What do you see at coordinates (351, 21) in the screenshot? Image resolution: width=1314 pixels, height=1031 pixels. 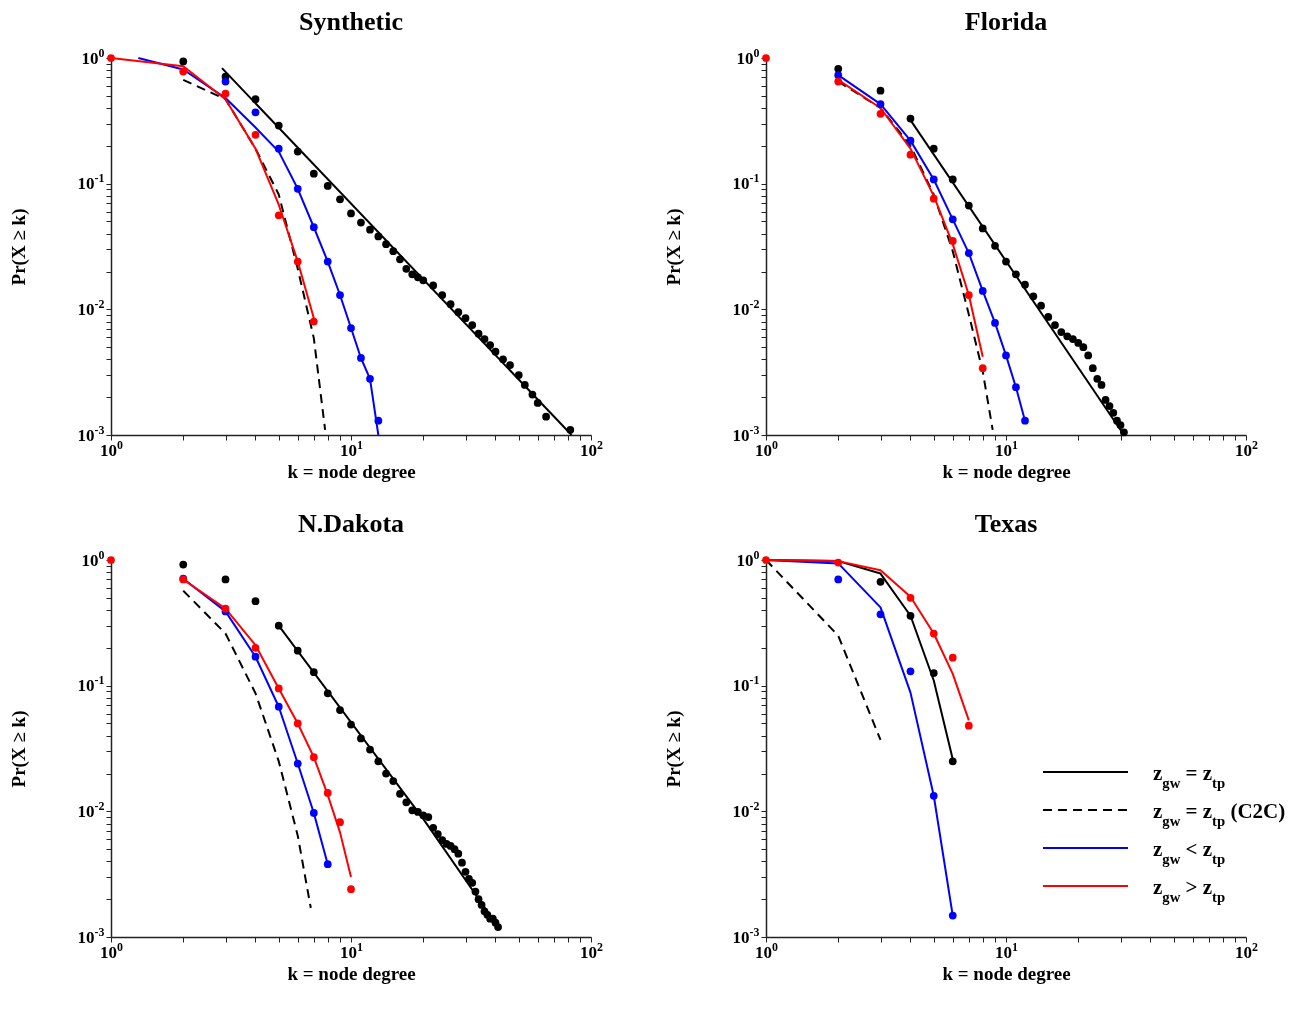 I see `chart-title: Synthetic` at bounding box center [351, 21].